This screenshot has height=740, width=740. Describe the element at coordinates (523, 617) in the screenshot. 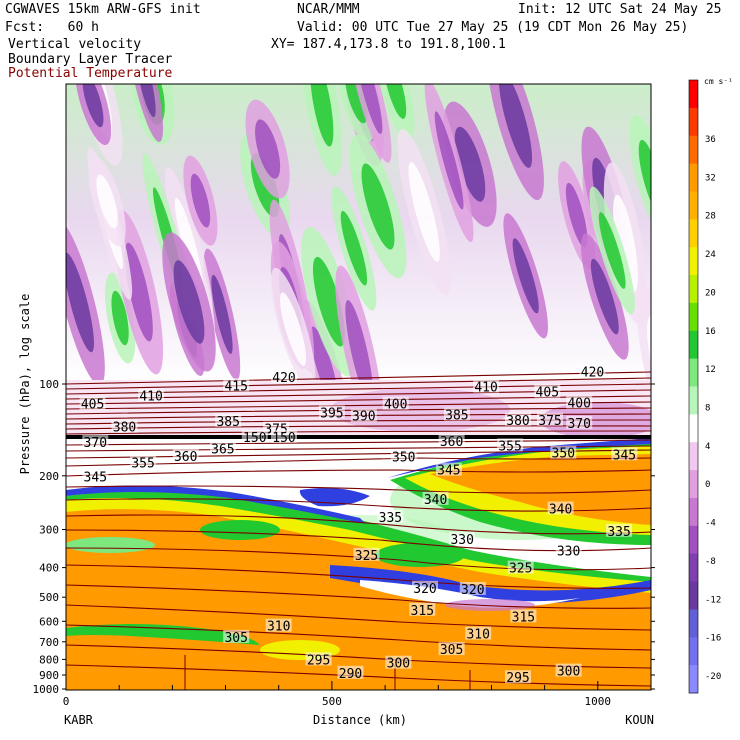

I see `svg-text: 315` at that location.